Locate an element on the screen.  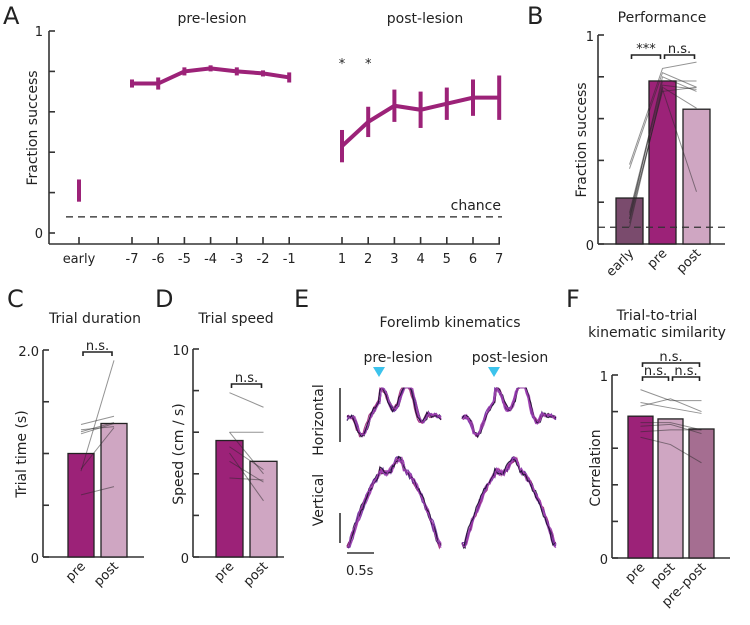
x-tick-label: 4 is located at coordinates (420, 259).